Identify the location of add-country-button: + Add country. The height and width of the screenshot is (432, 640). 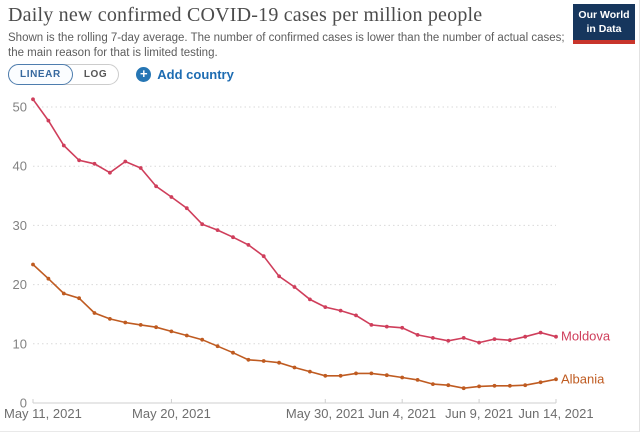
(185, 74).